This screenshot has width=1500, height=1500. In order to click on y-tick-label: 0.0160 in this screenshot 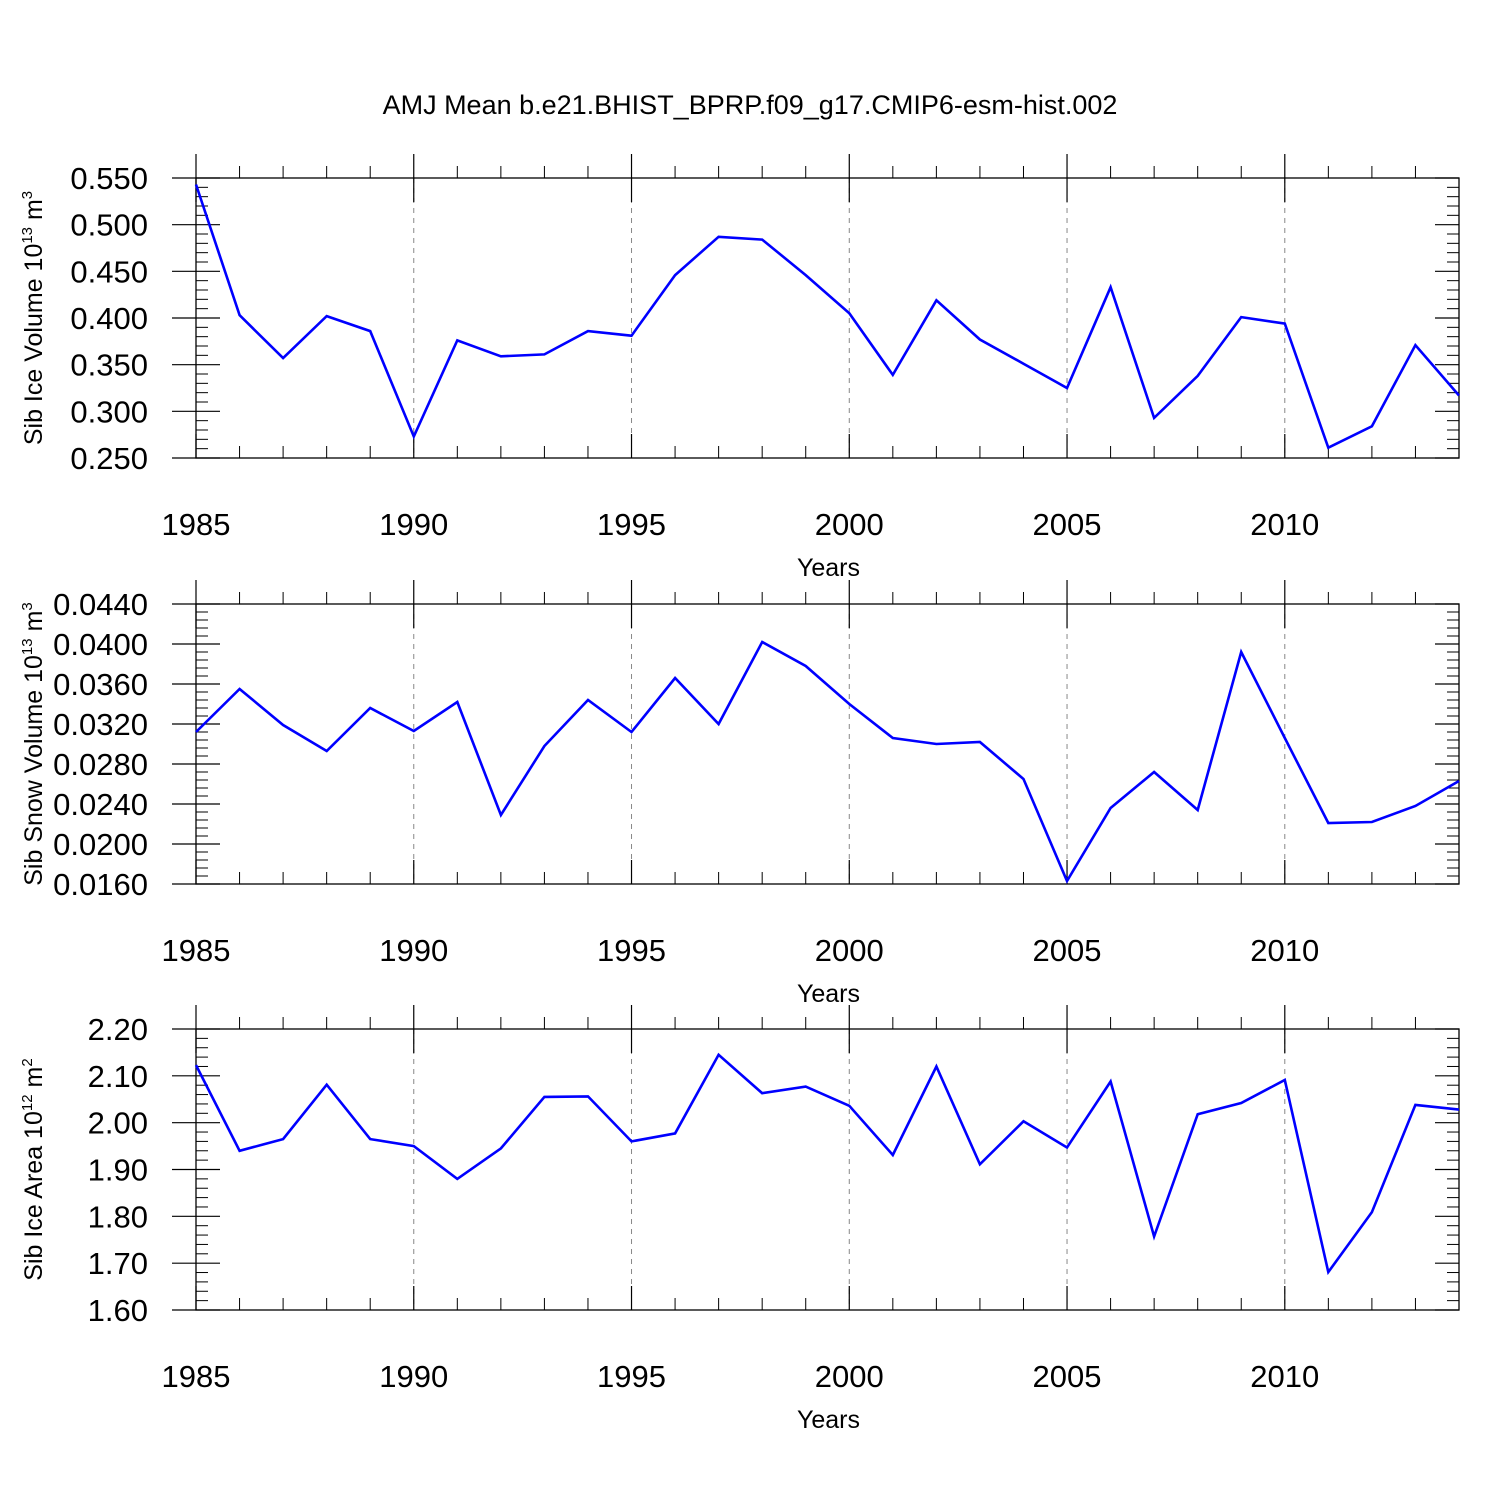, I will do `click(100, 884)`.